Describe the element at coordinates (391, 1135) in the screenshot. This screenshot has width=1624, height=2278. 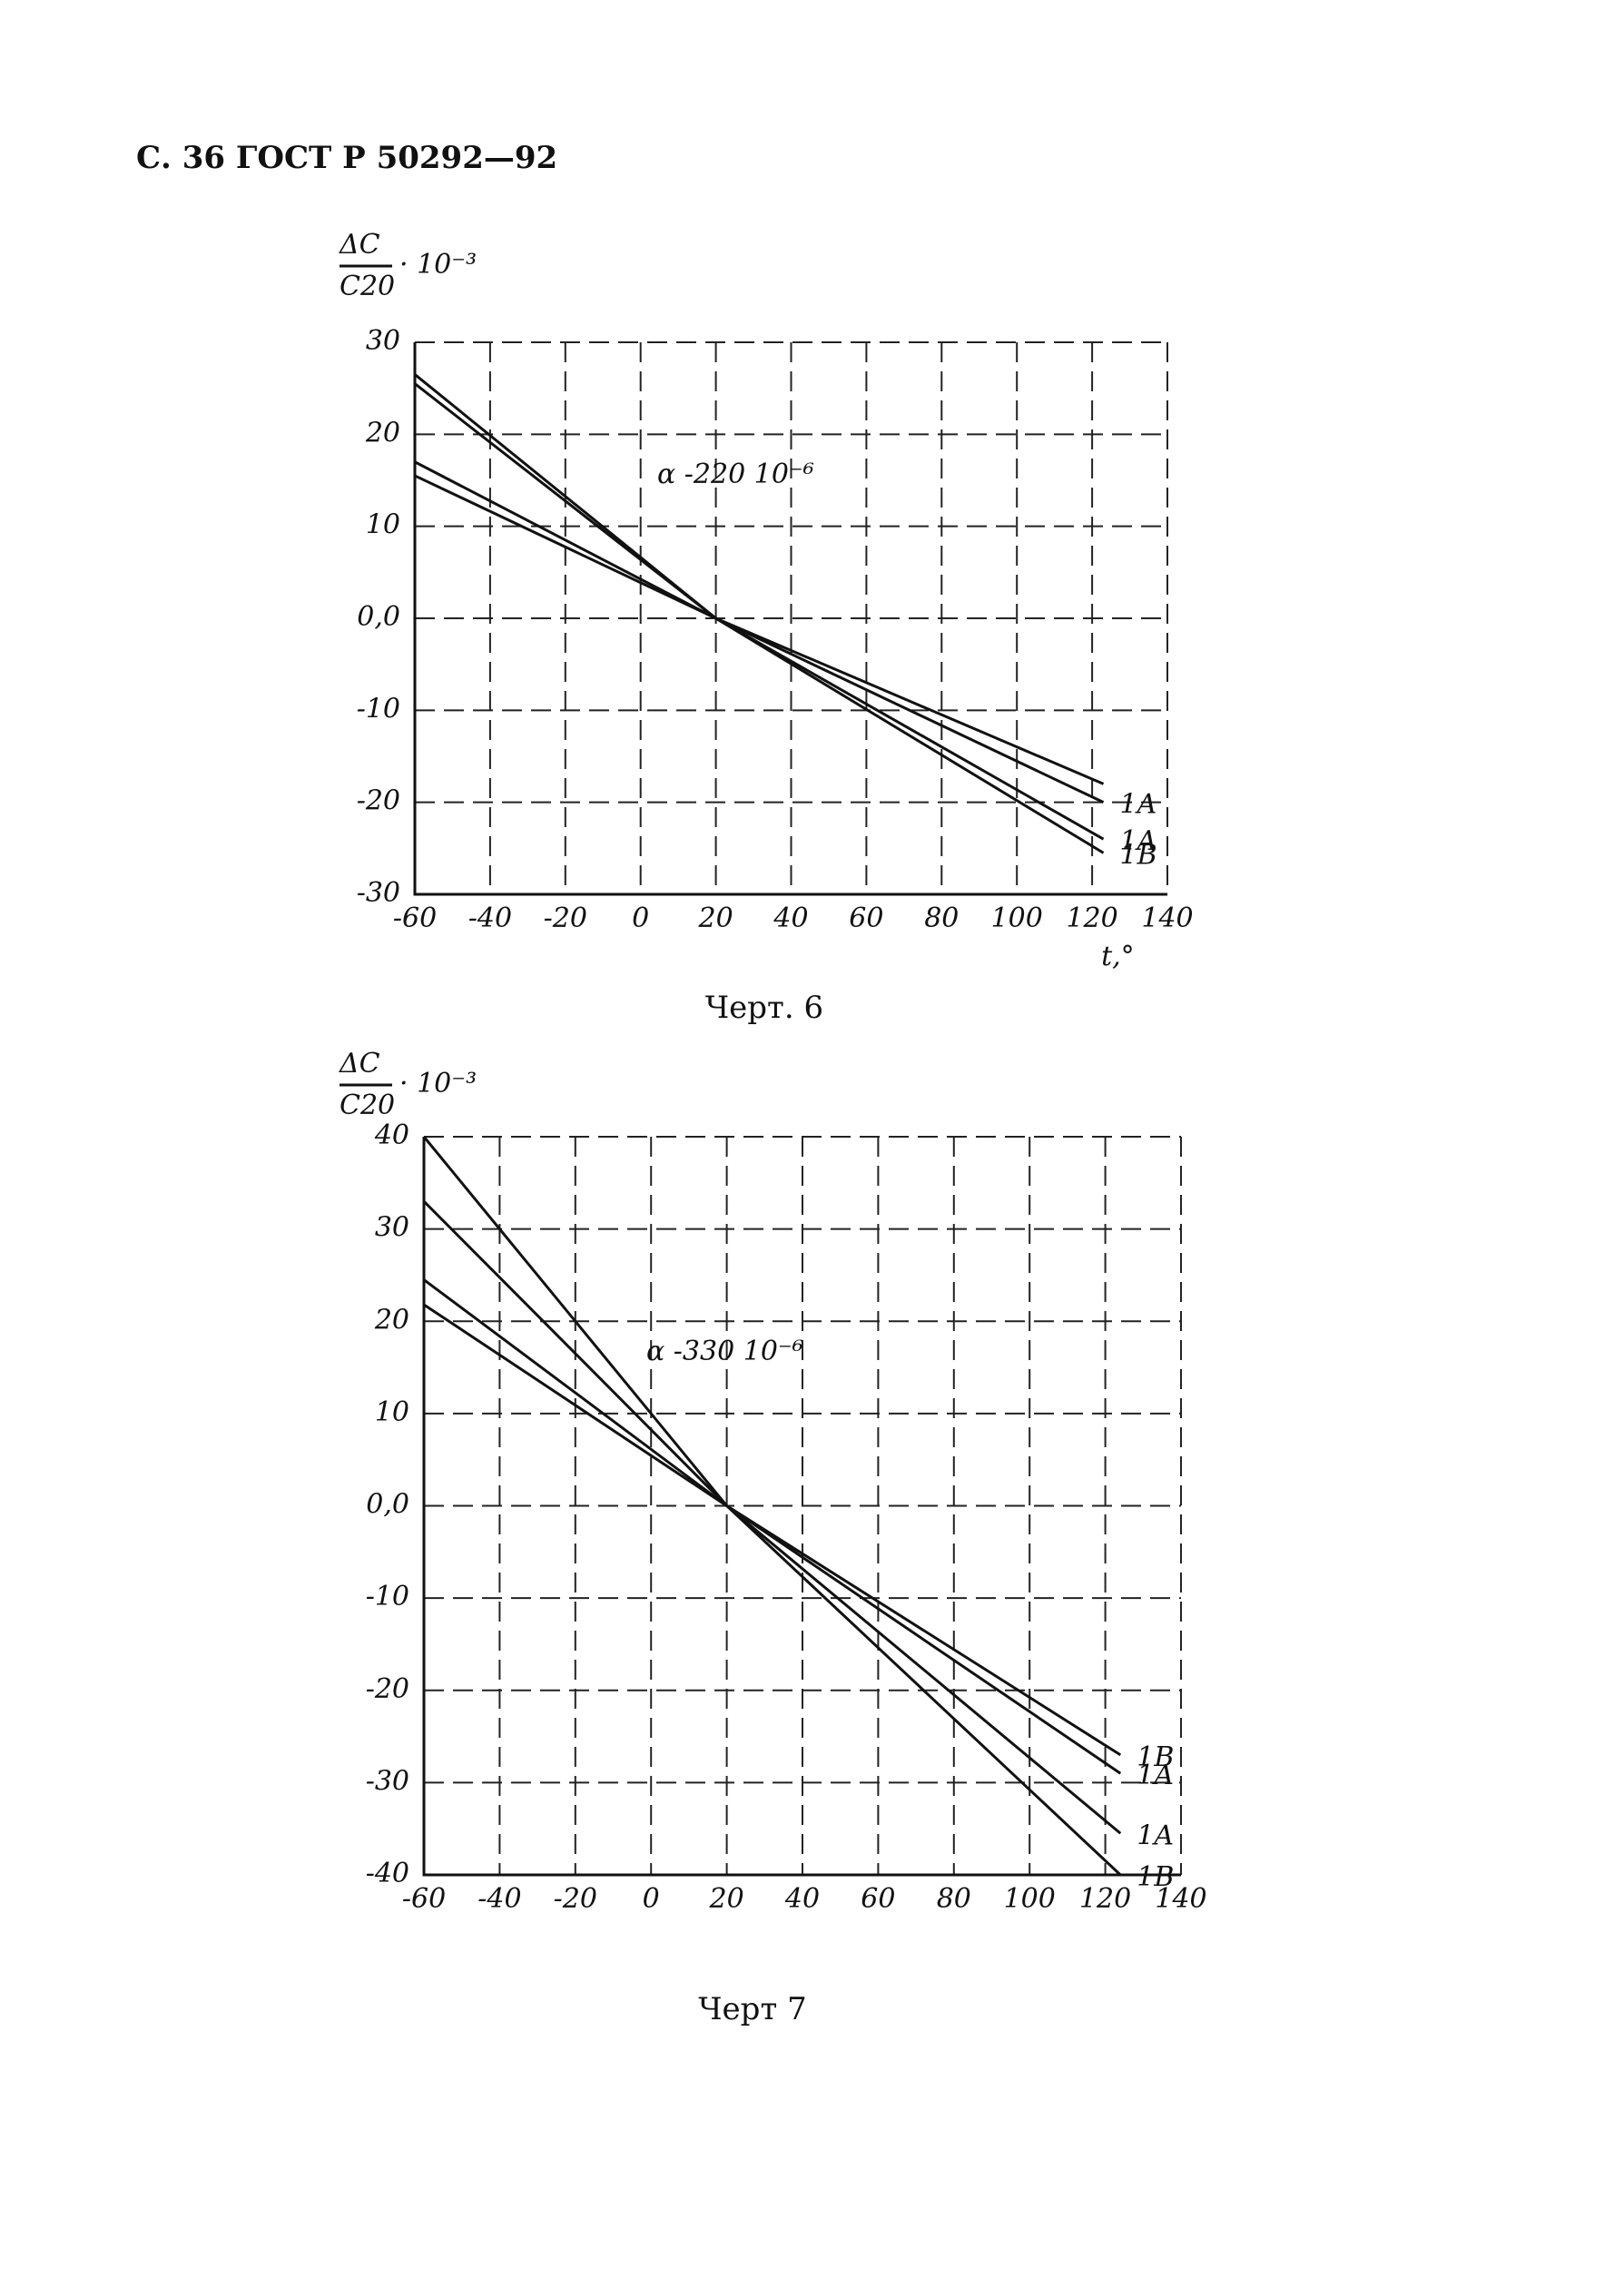
I see `y-tick-label: 40` at that location.